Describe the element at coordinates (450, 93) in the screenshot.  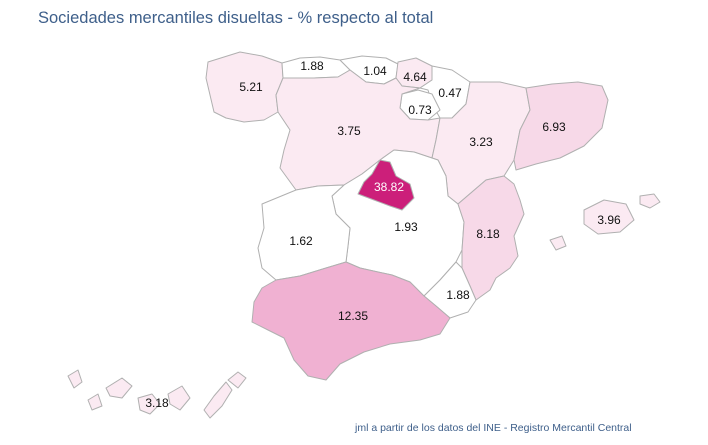
I see `label-navarra: 0.47` at that location.